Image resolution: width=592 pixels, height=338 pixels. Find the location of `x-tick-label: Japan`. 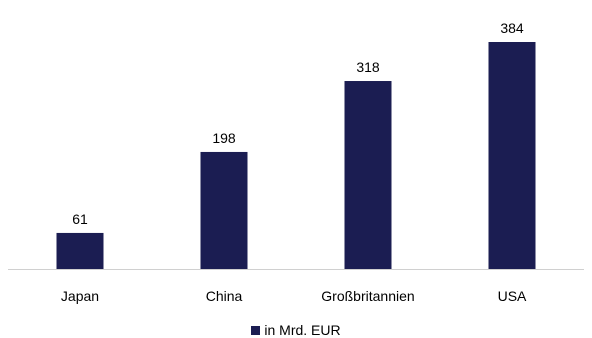

x-tick-label: Japan is located at coordinates (80, 296).